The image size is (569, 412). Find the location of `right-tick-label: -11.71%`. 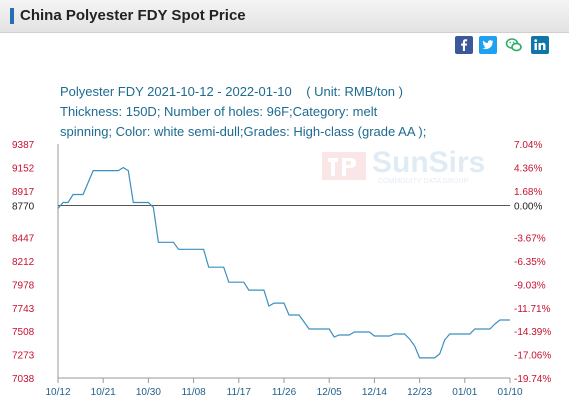

right-tick-label: -11.71% is located at coordinates (532, 309).